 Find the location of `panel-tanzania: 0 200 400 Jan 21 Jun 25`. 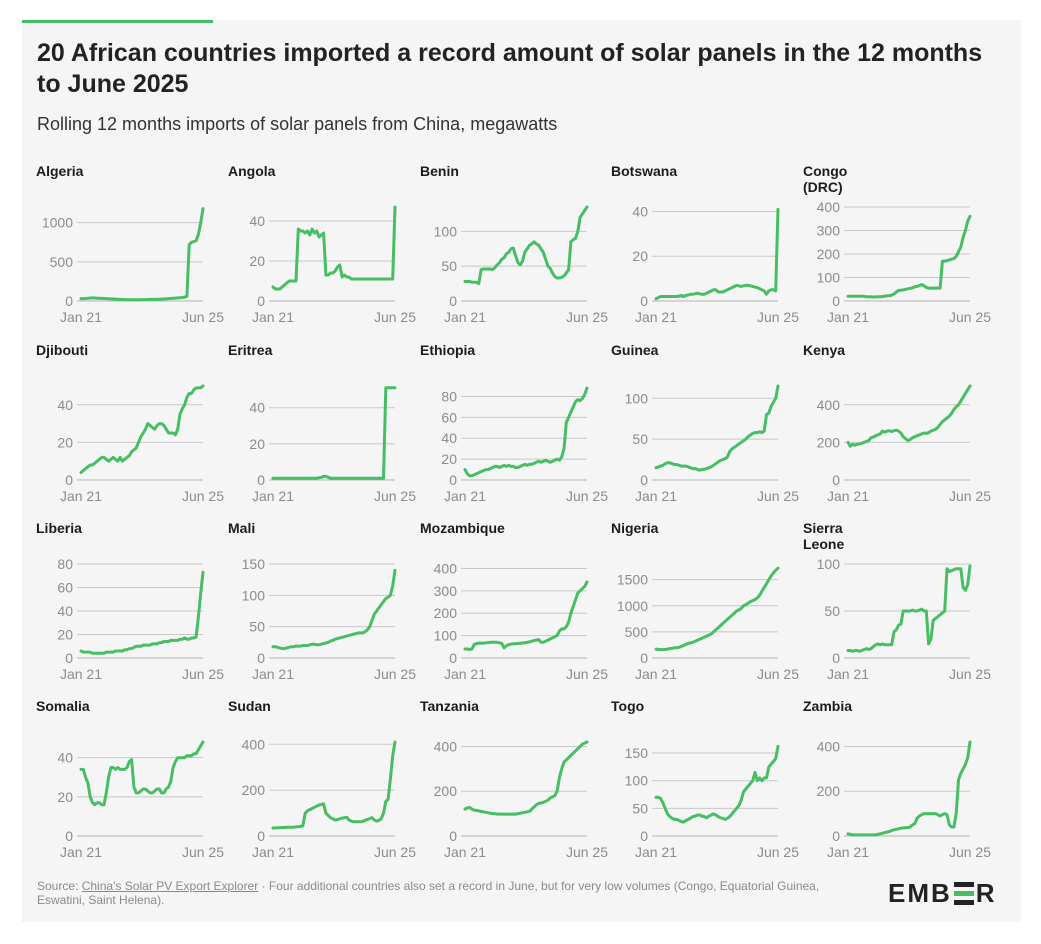

panel-tanzania: 0 200 400 Jan 21 Jun 25 is located at coordinates (521, 799).